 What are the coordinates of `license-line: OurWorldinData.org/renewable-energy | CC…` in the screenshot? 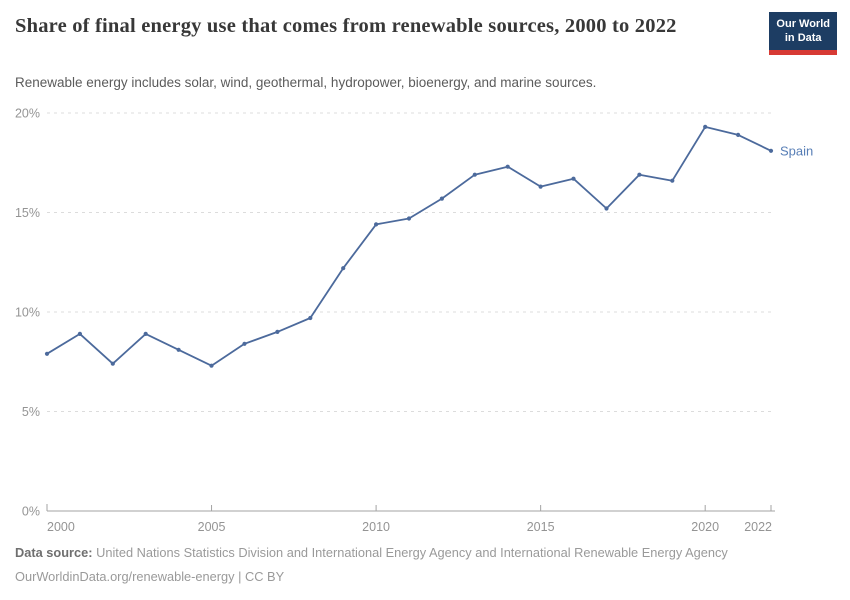 It's located at (425, 577).